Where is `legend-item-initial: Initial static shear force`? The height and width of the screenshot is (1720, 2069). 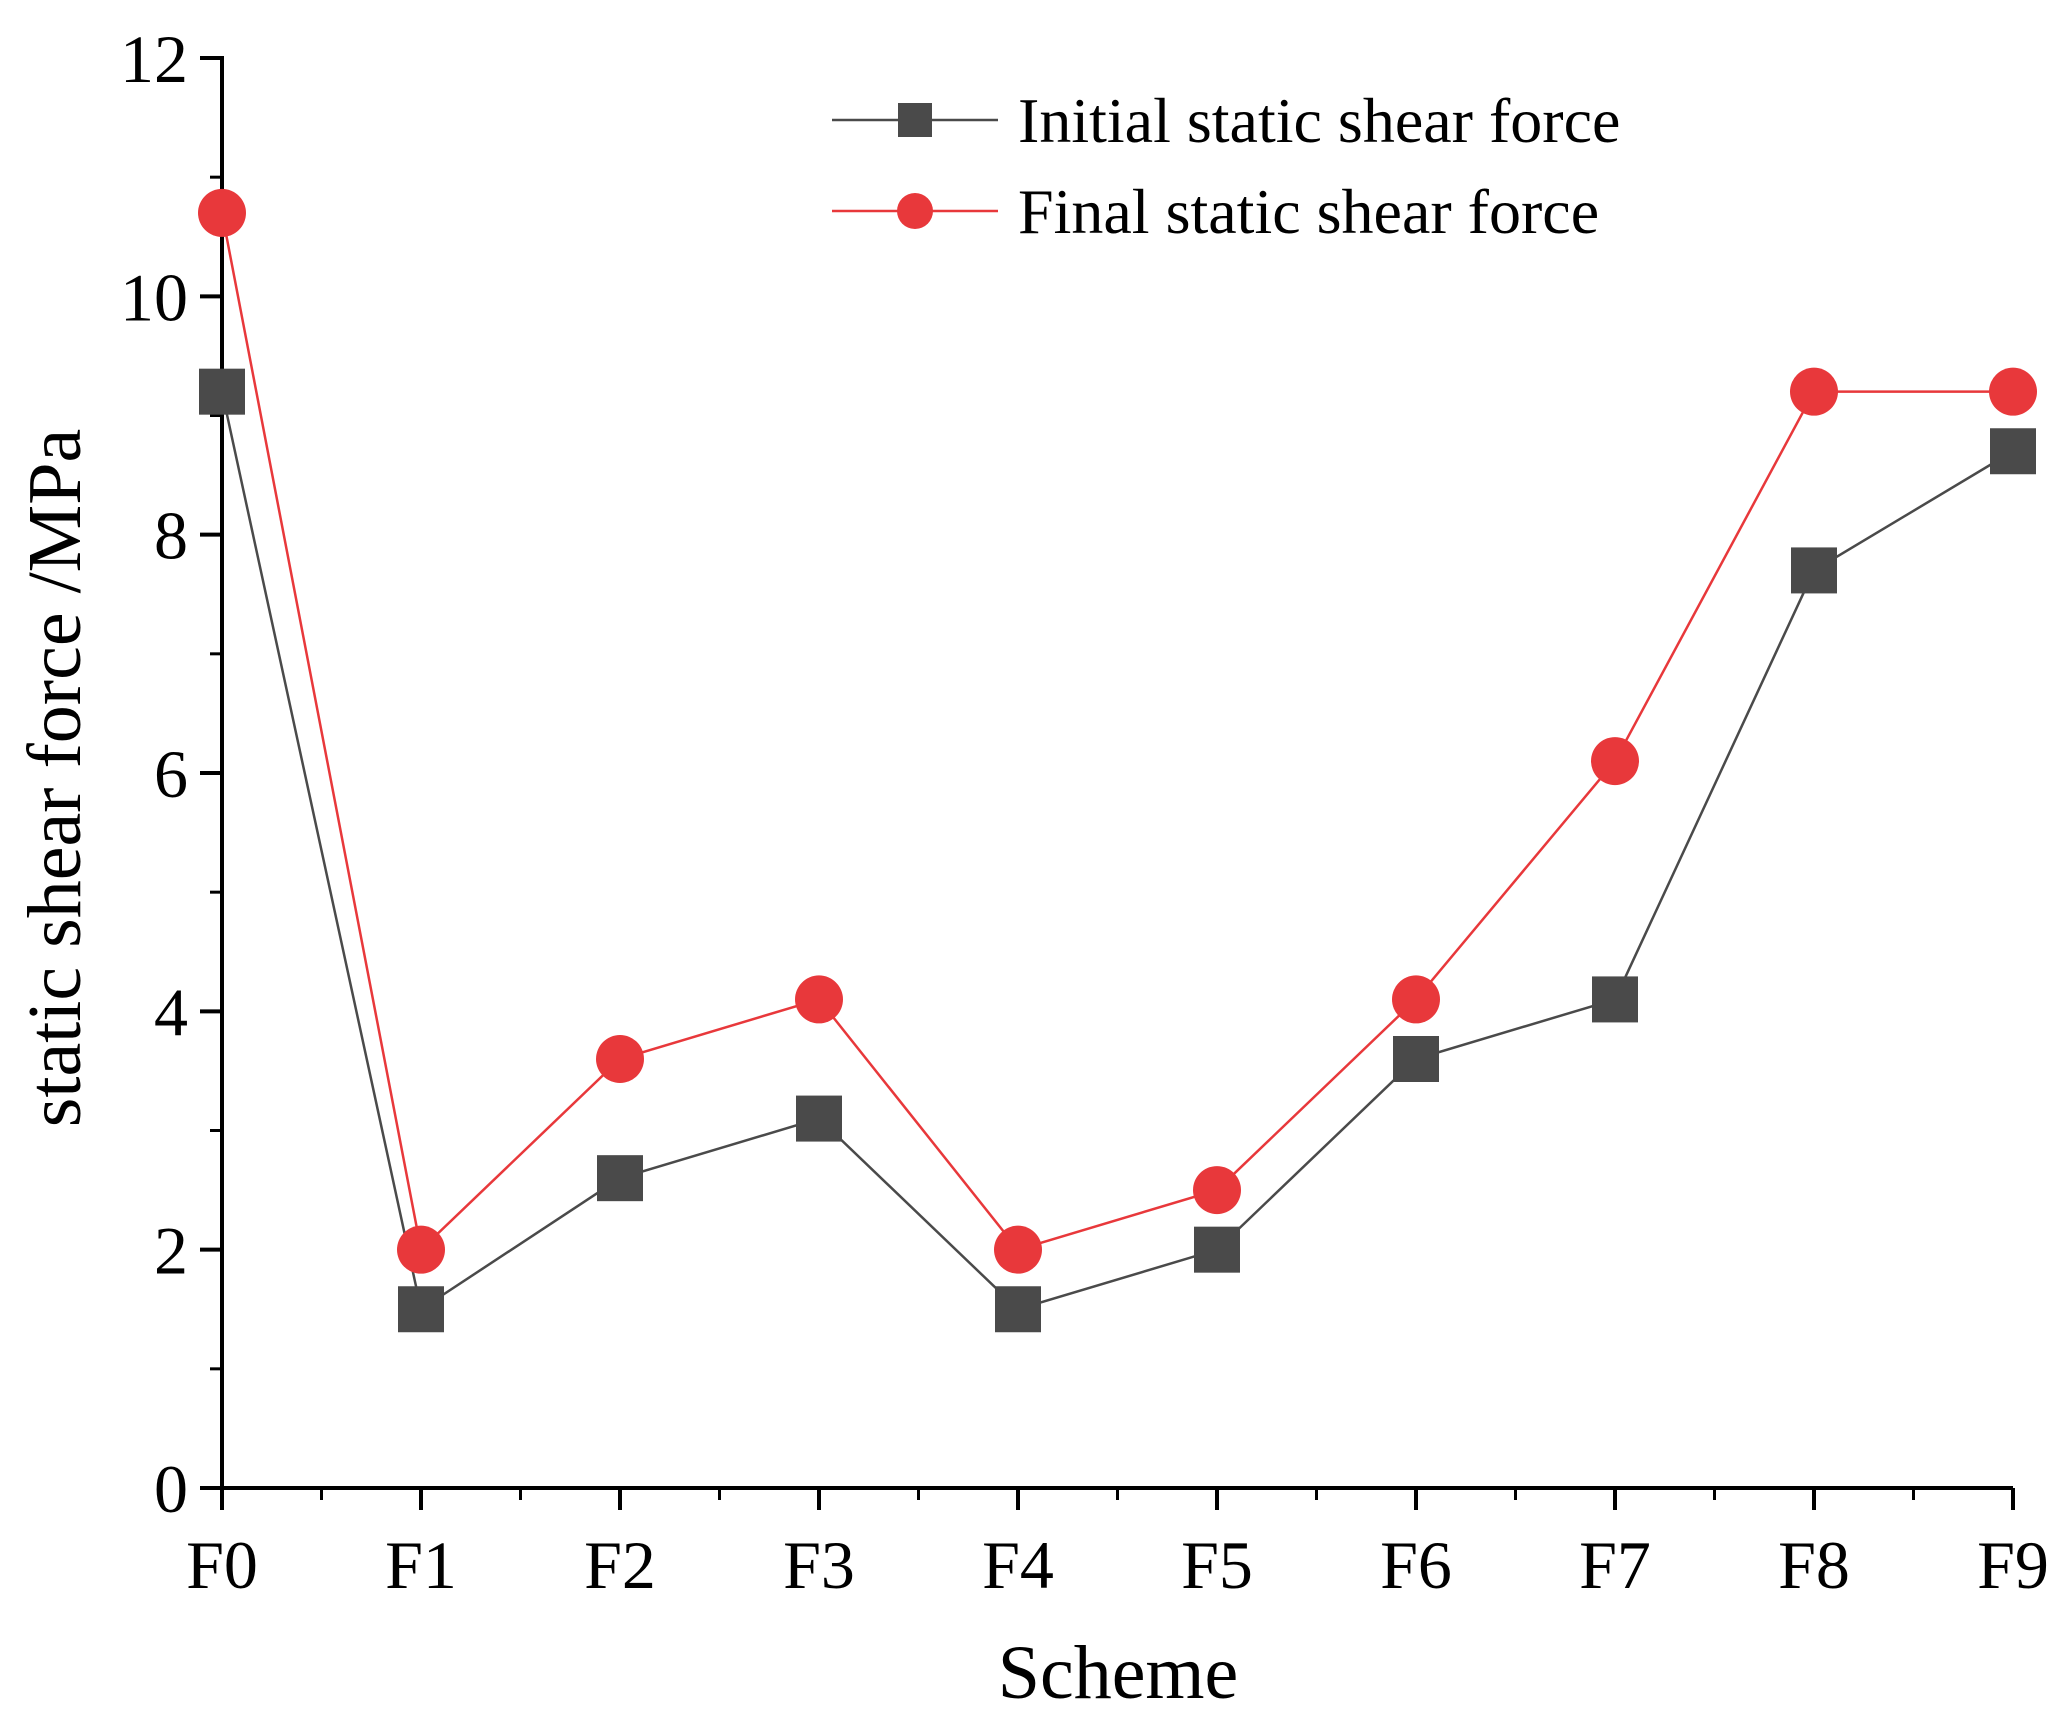
legend-item-initial: Initial static shear force is located at coordinates (1226, 120).